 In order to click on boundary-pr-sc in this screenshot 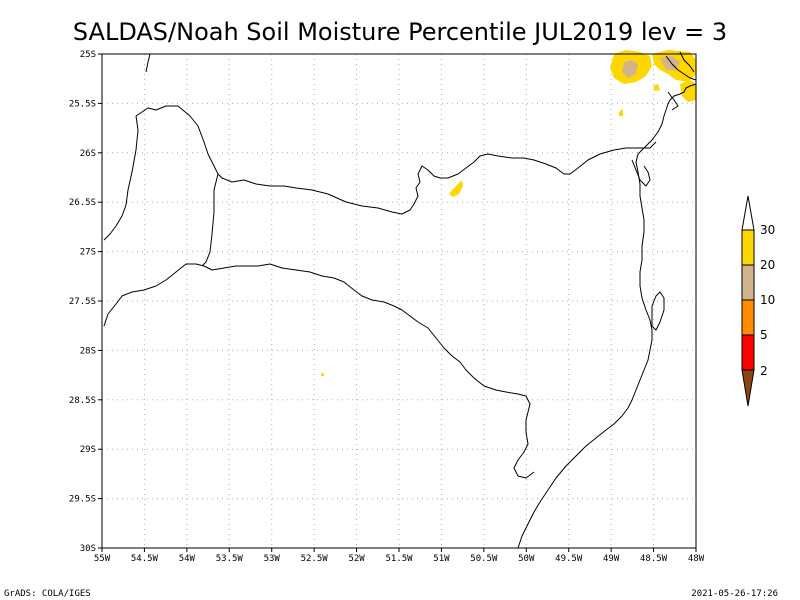, I will do `click(396, 160)`.